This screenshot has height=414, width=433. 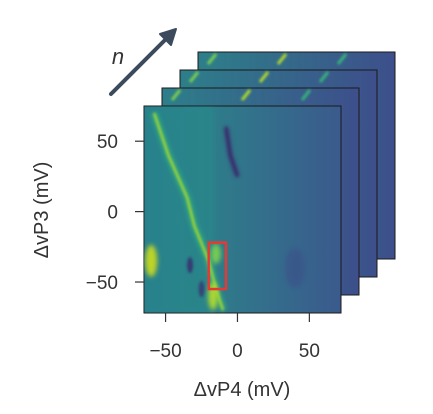 I want to click on stack-direction-arrow, so click(x=143, y=62).